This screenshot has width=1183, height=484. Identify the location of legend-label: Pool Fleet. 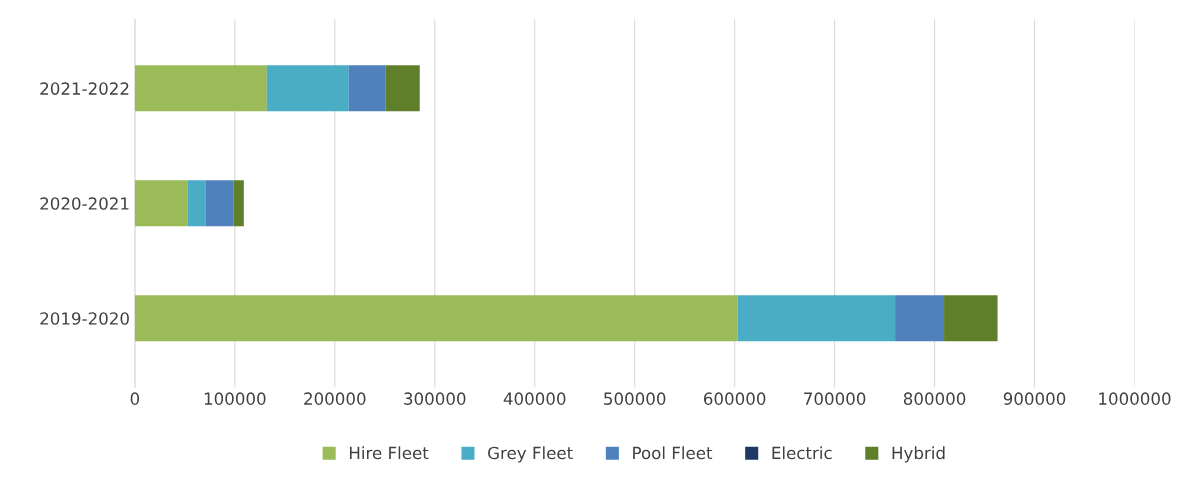
(673, 453).